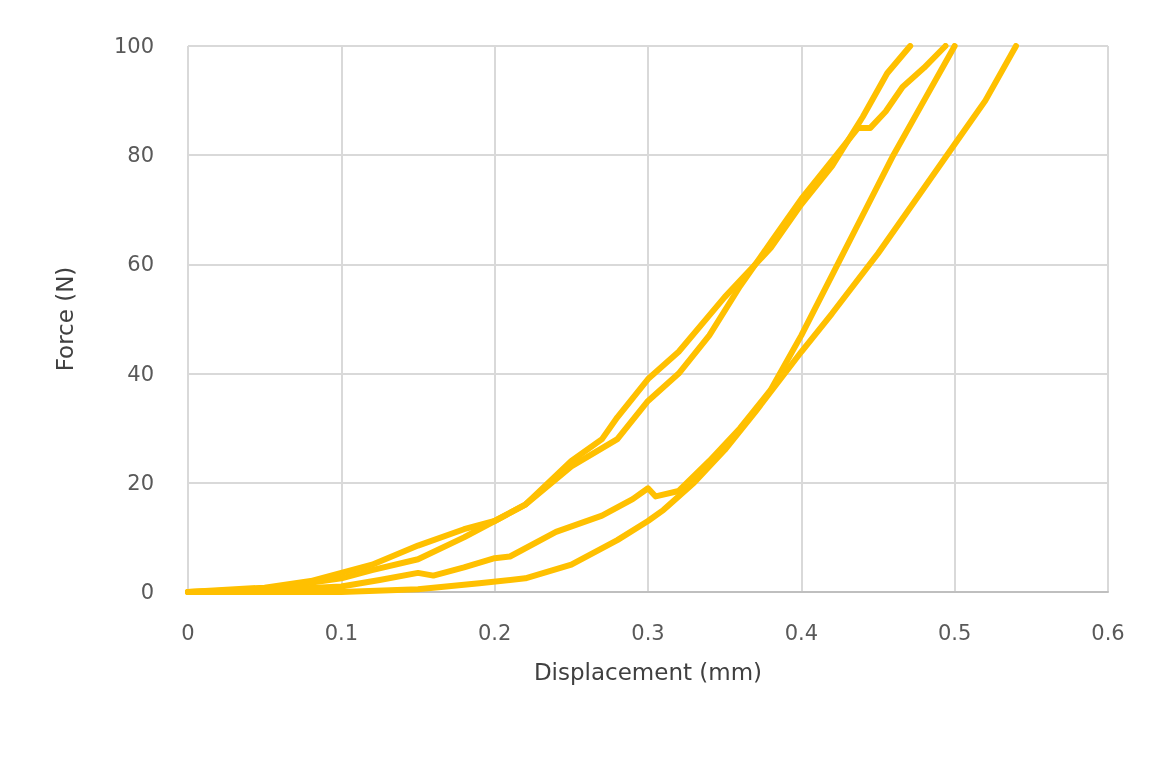  I want to click on y-tick-label: 40, so click(140, 373).